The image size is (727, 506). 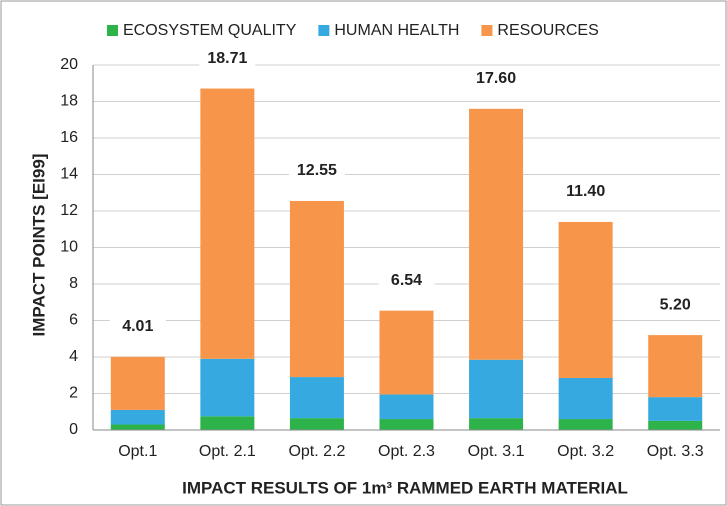 I want to click on y-tick-label: 16, so click(x=69, y=137).